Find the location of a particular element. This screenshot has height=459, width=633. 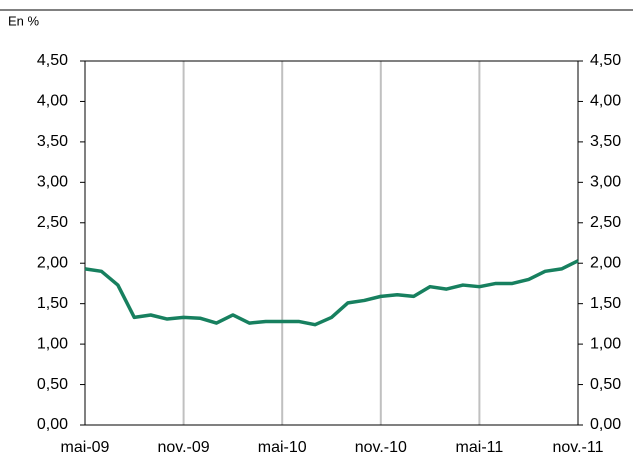

y2-tick-label: 1,00 is located at coordinates (605, 343).